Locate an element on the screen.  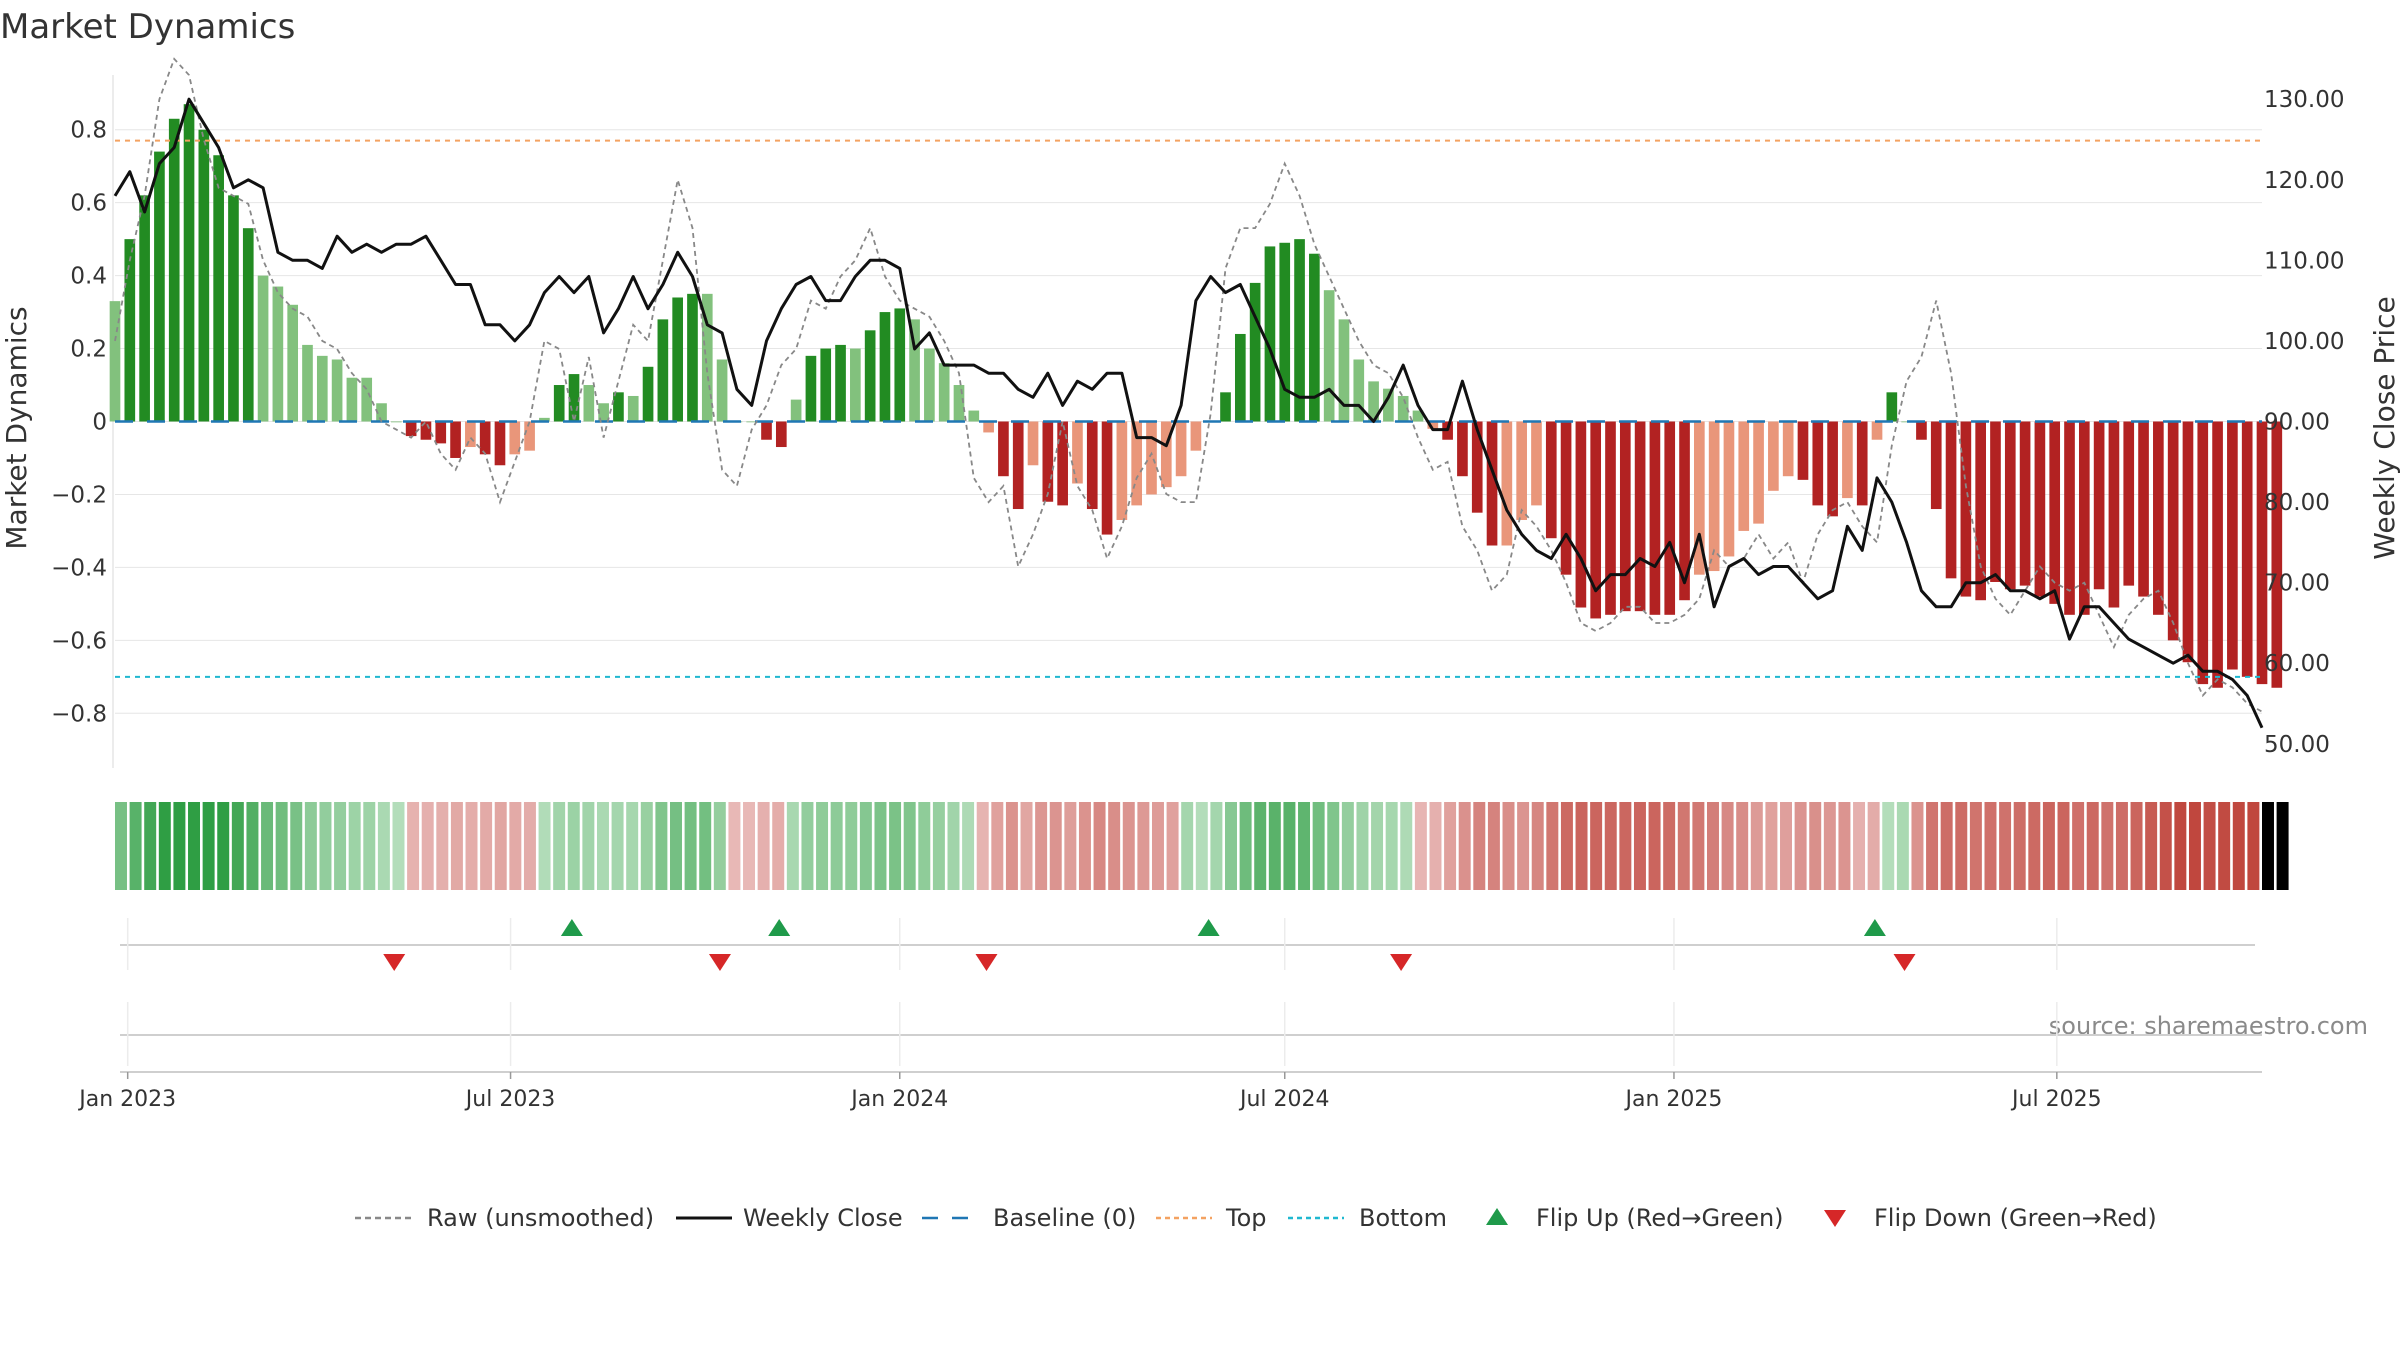
flip-down-marker is located at coordinates (1904, 962).